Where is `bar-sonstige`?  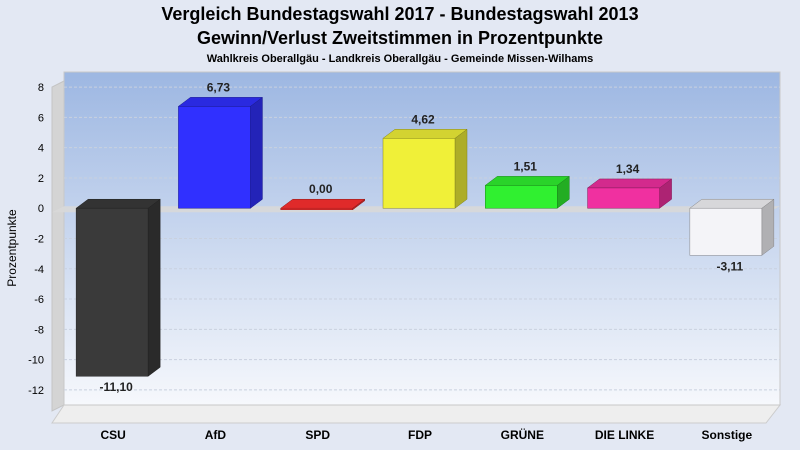
bar-sonstige is located at coordinates (732, 227).